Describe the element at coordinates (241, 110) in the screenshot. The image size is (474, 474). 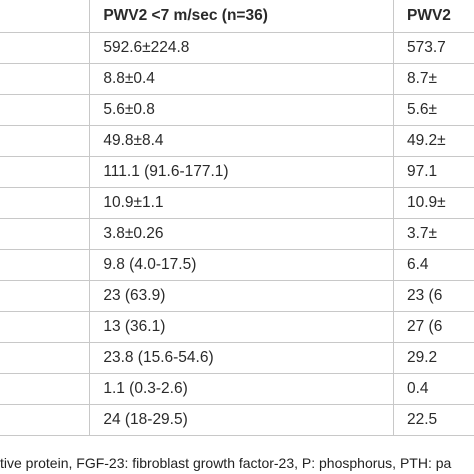
I see `pwv-below-7-cell: 5.6±0.8` at that location.